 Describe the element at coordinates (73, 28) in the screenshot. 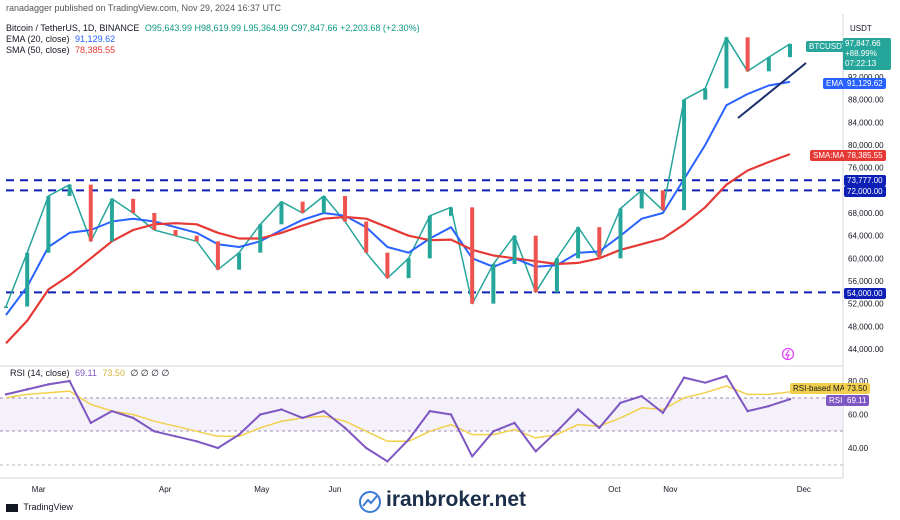

I see `legend-symbol: Bitcoin / TetherUS, 1D, BINANCE` at that location.